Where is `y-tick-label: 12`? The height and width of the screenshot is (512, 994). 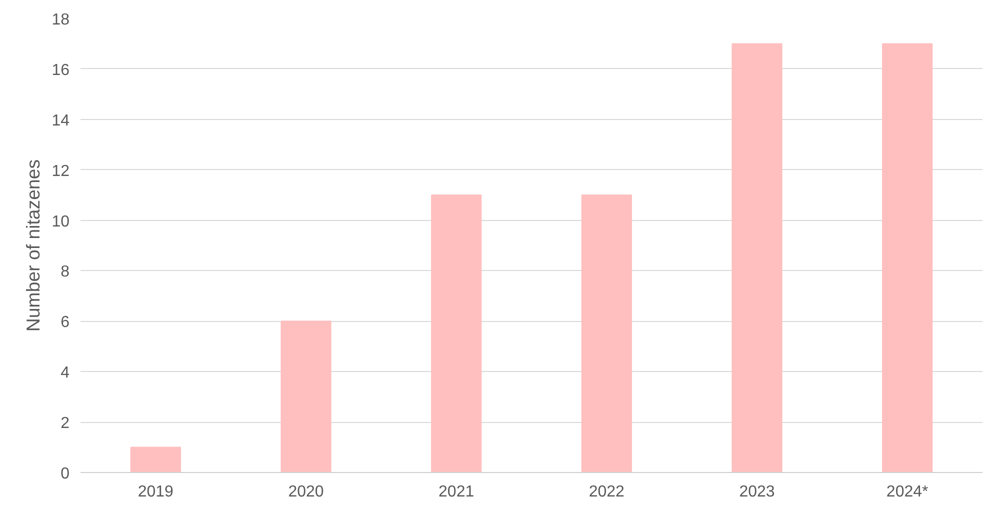 y-tick-label: 12 is located at coordinates (61, 171).